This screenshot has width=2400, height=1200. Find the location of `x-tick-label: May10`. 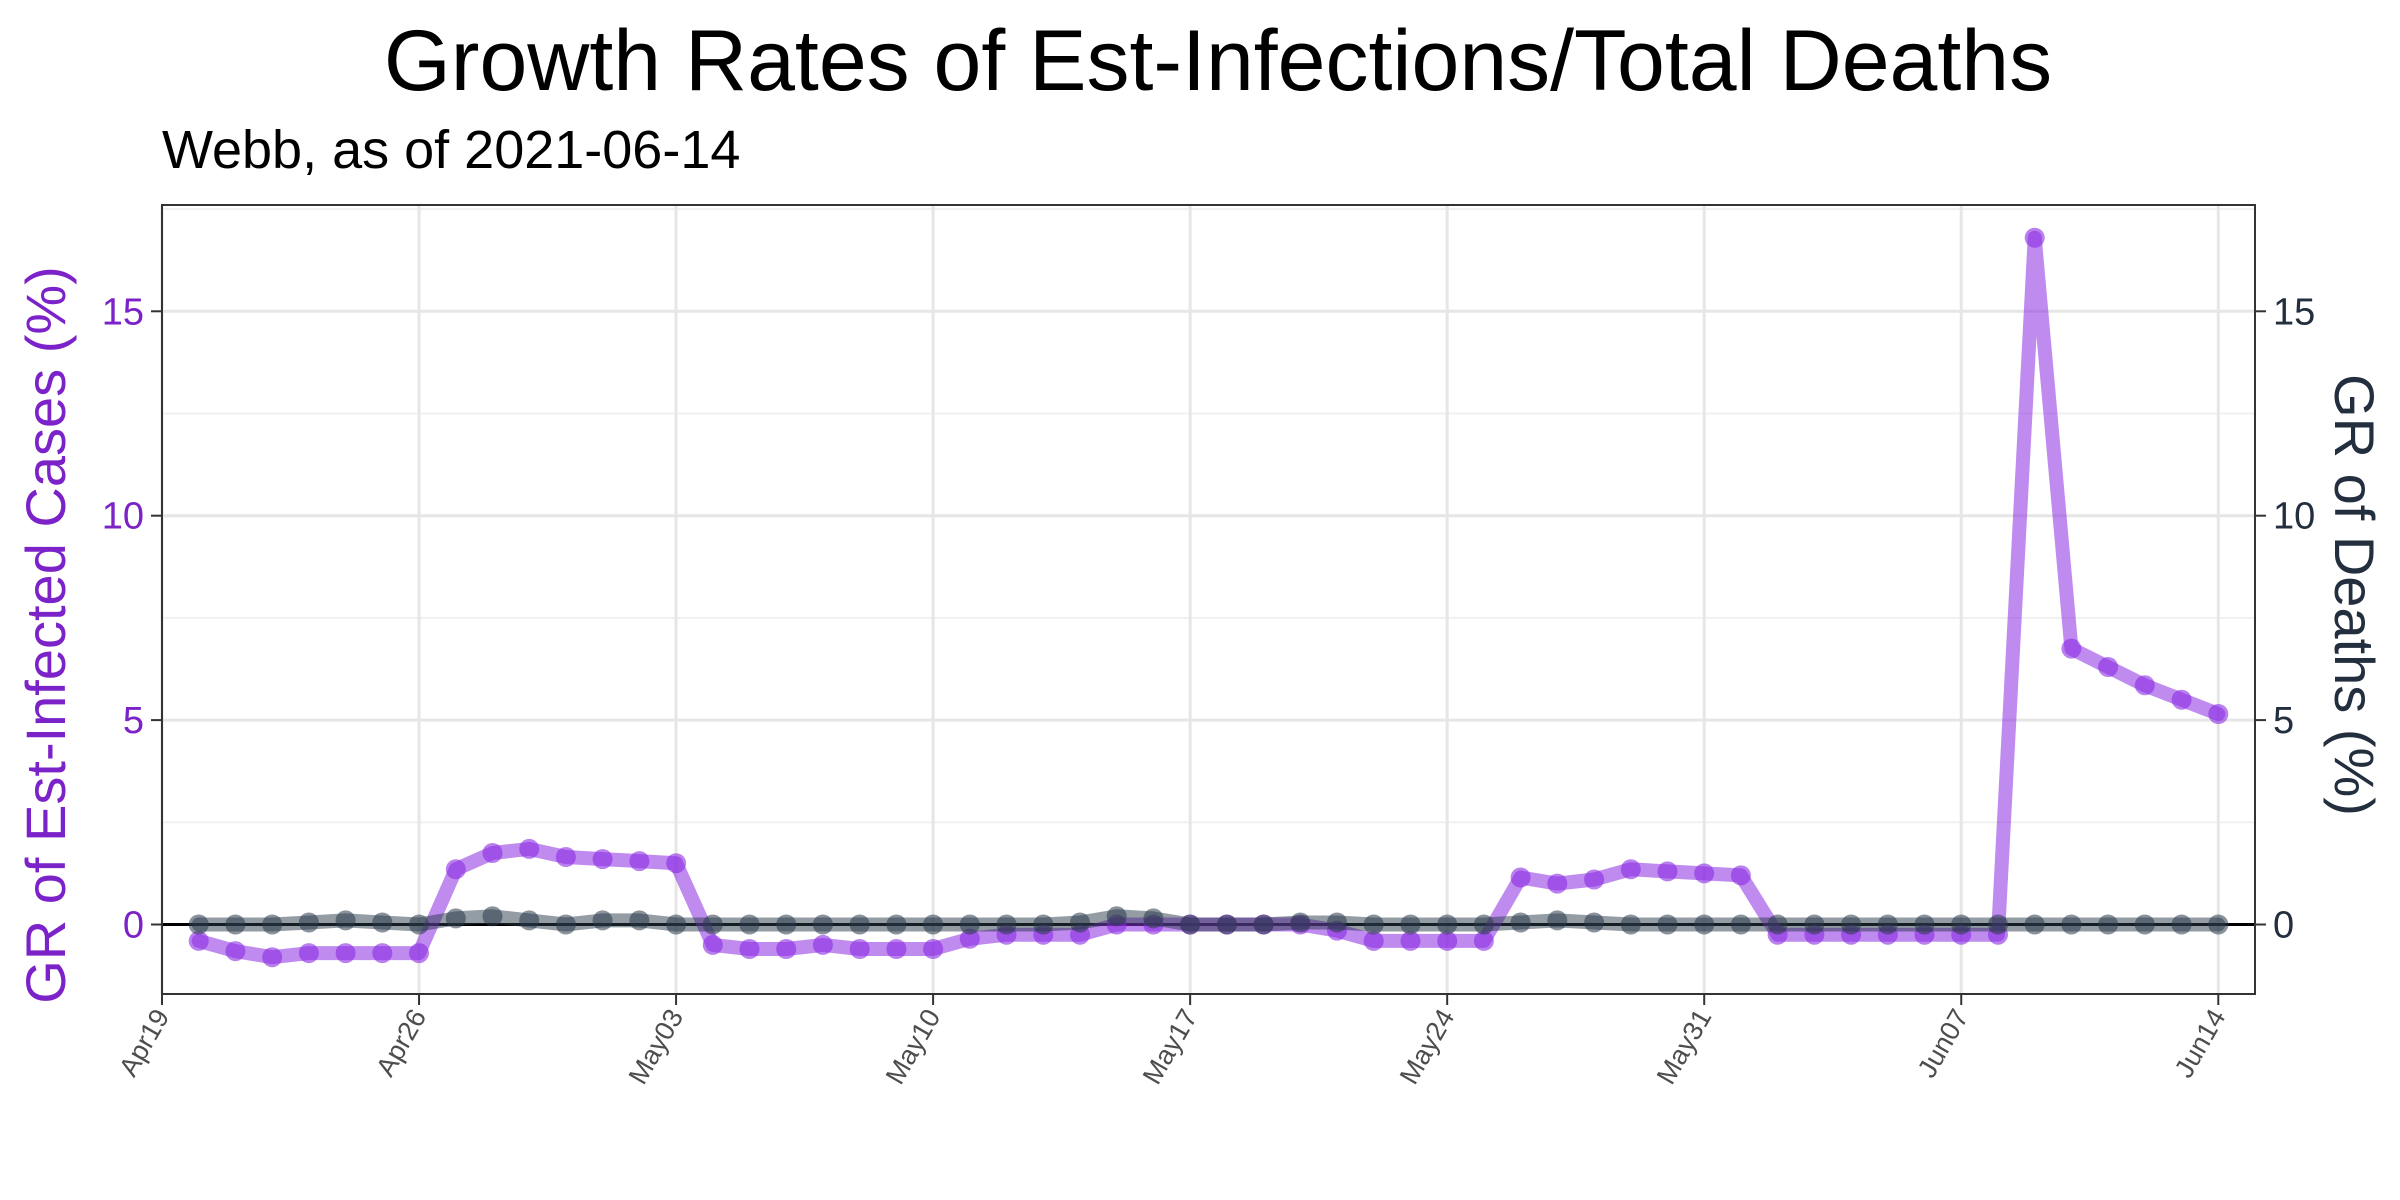

x-tick-label: May10 is located at coordinates (913, 1046).